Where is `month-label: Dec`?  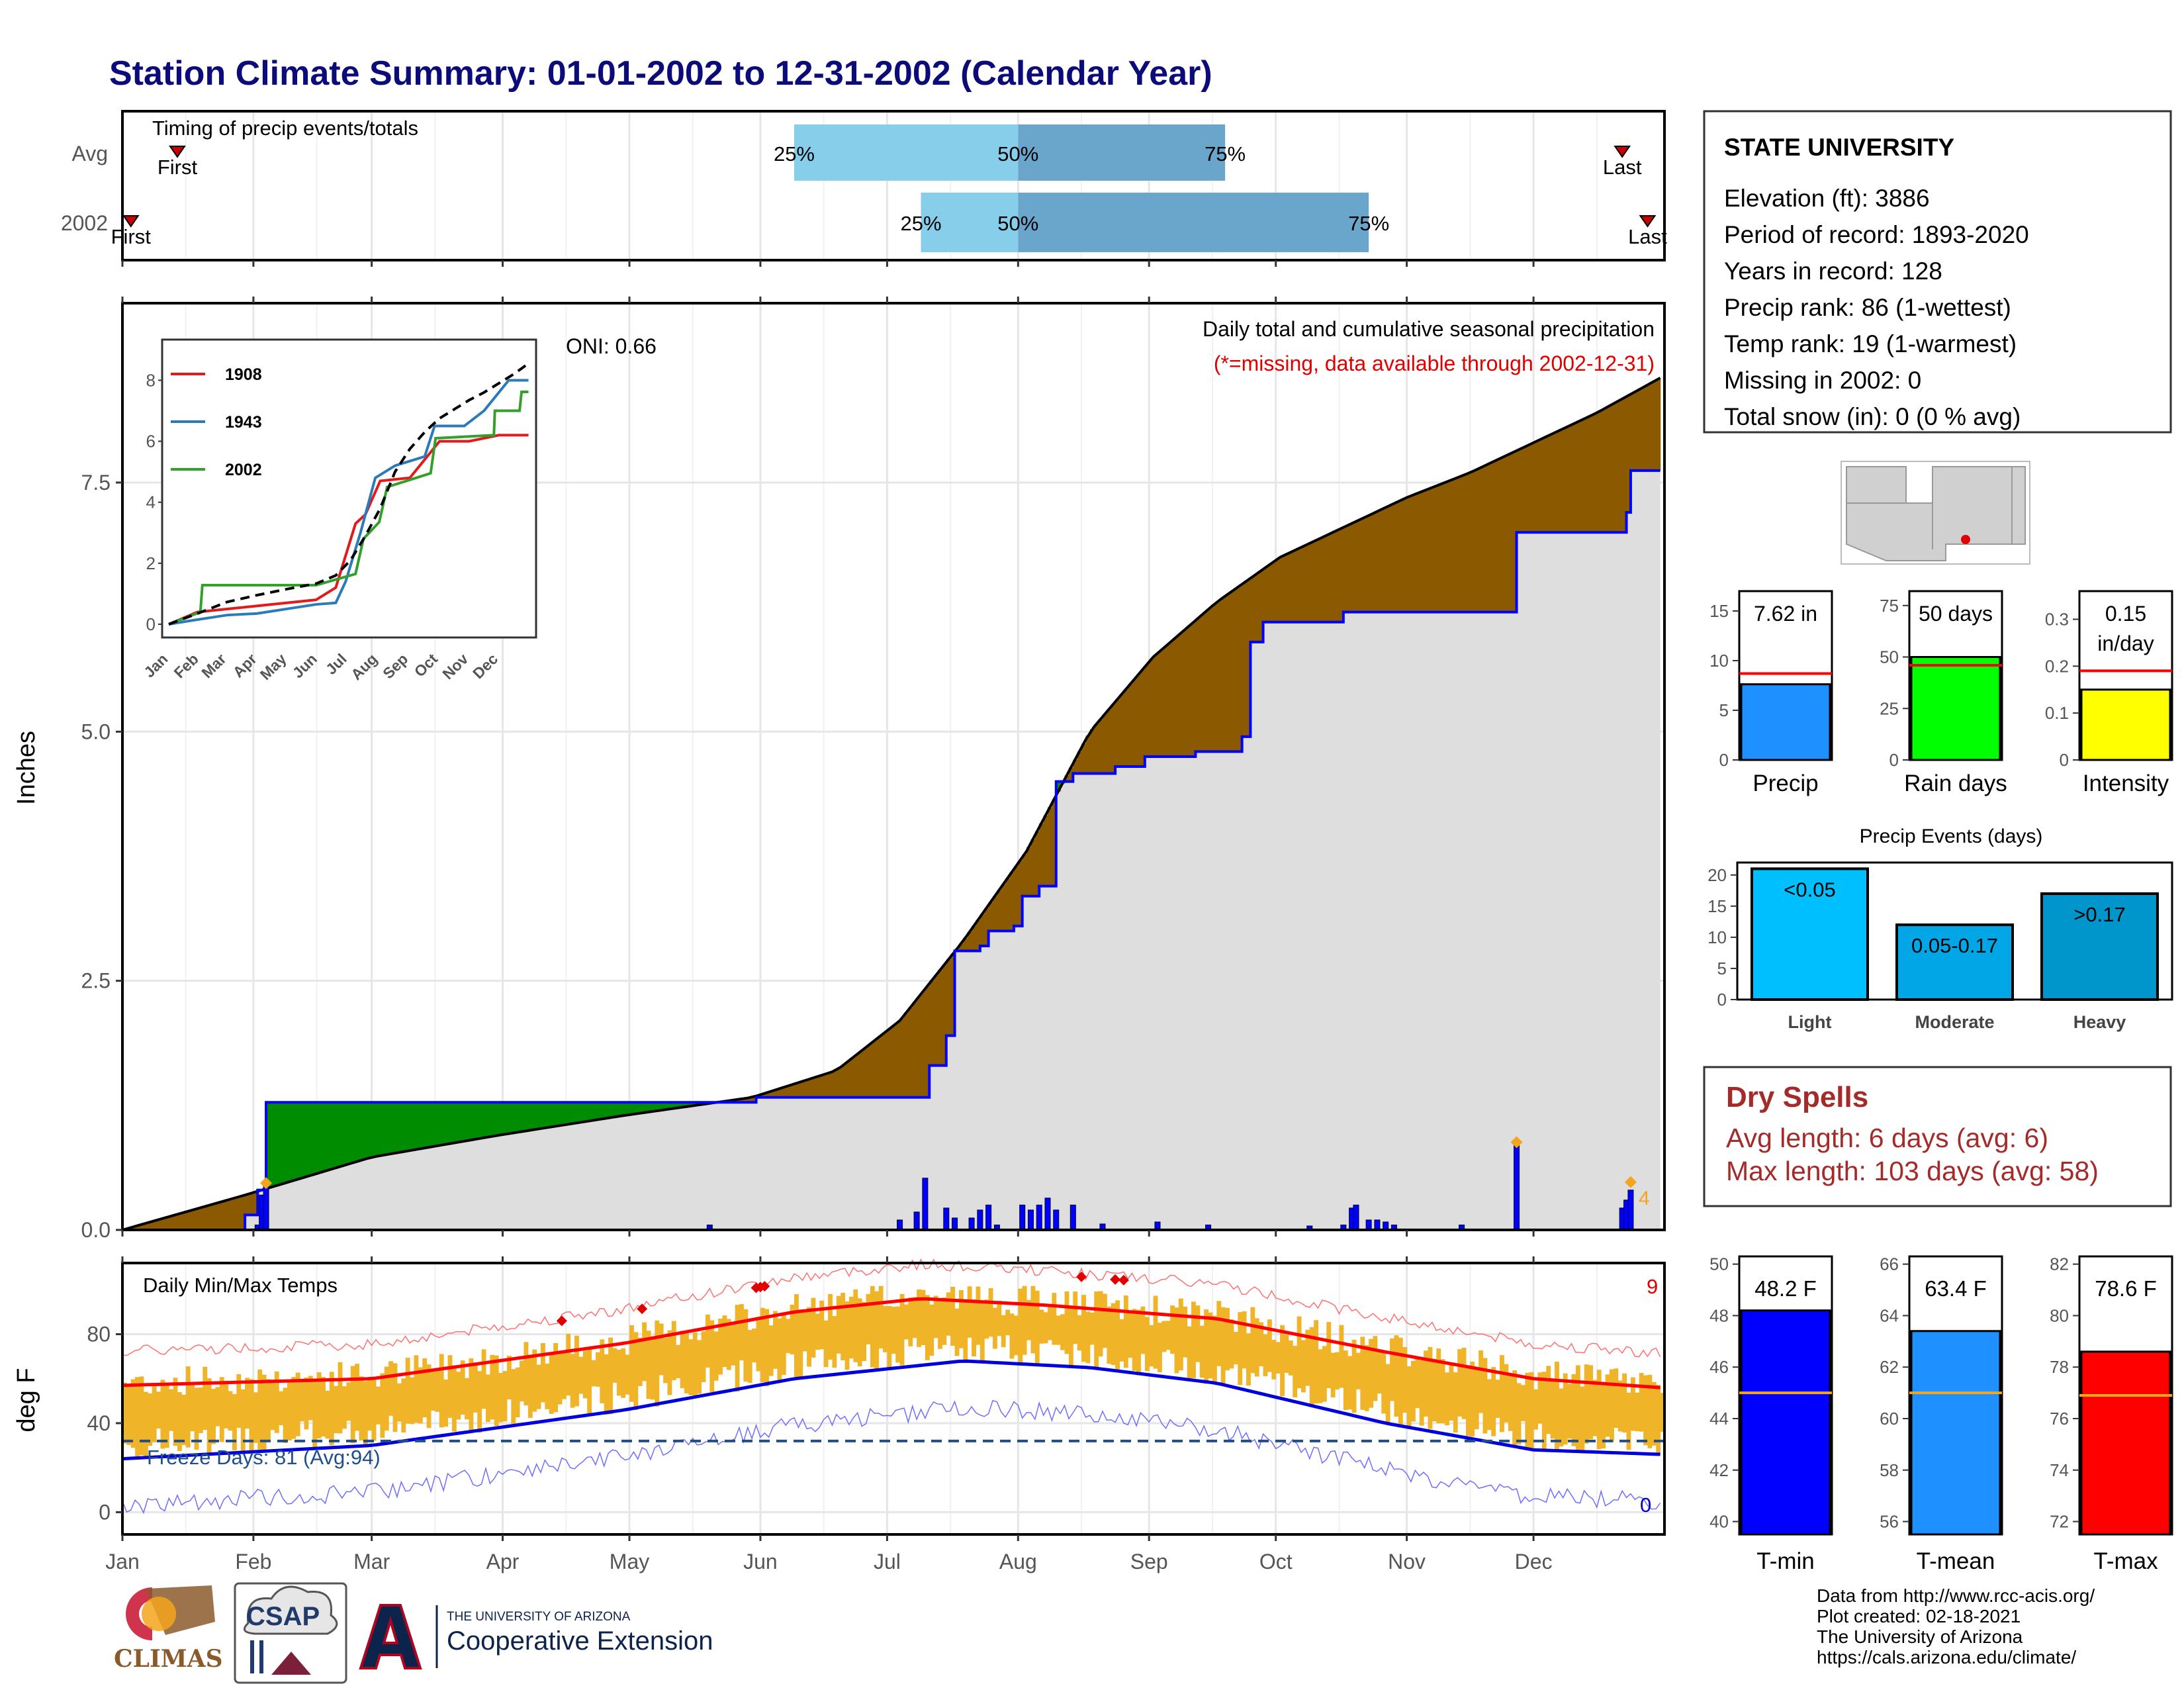 month-label: Dec is located at coordinates (1534, 1561).